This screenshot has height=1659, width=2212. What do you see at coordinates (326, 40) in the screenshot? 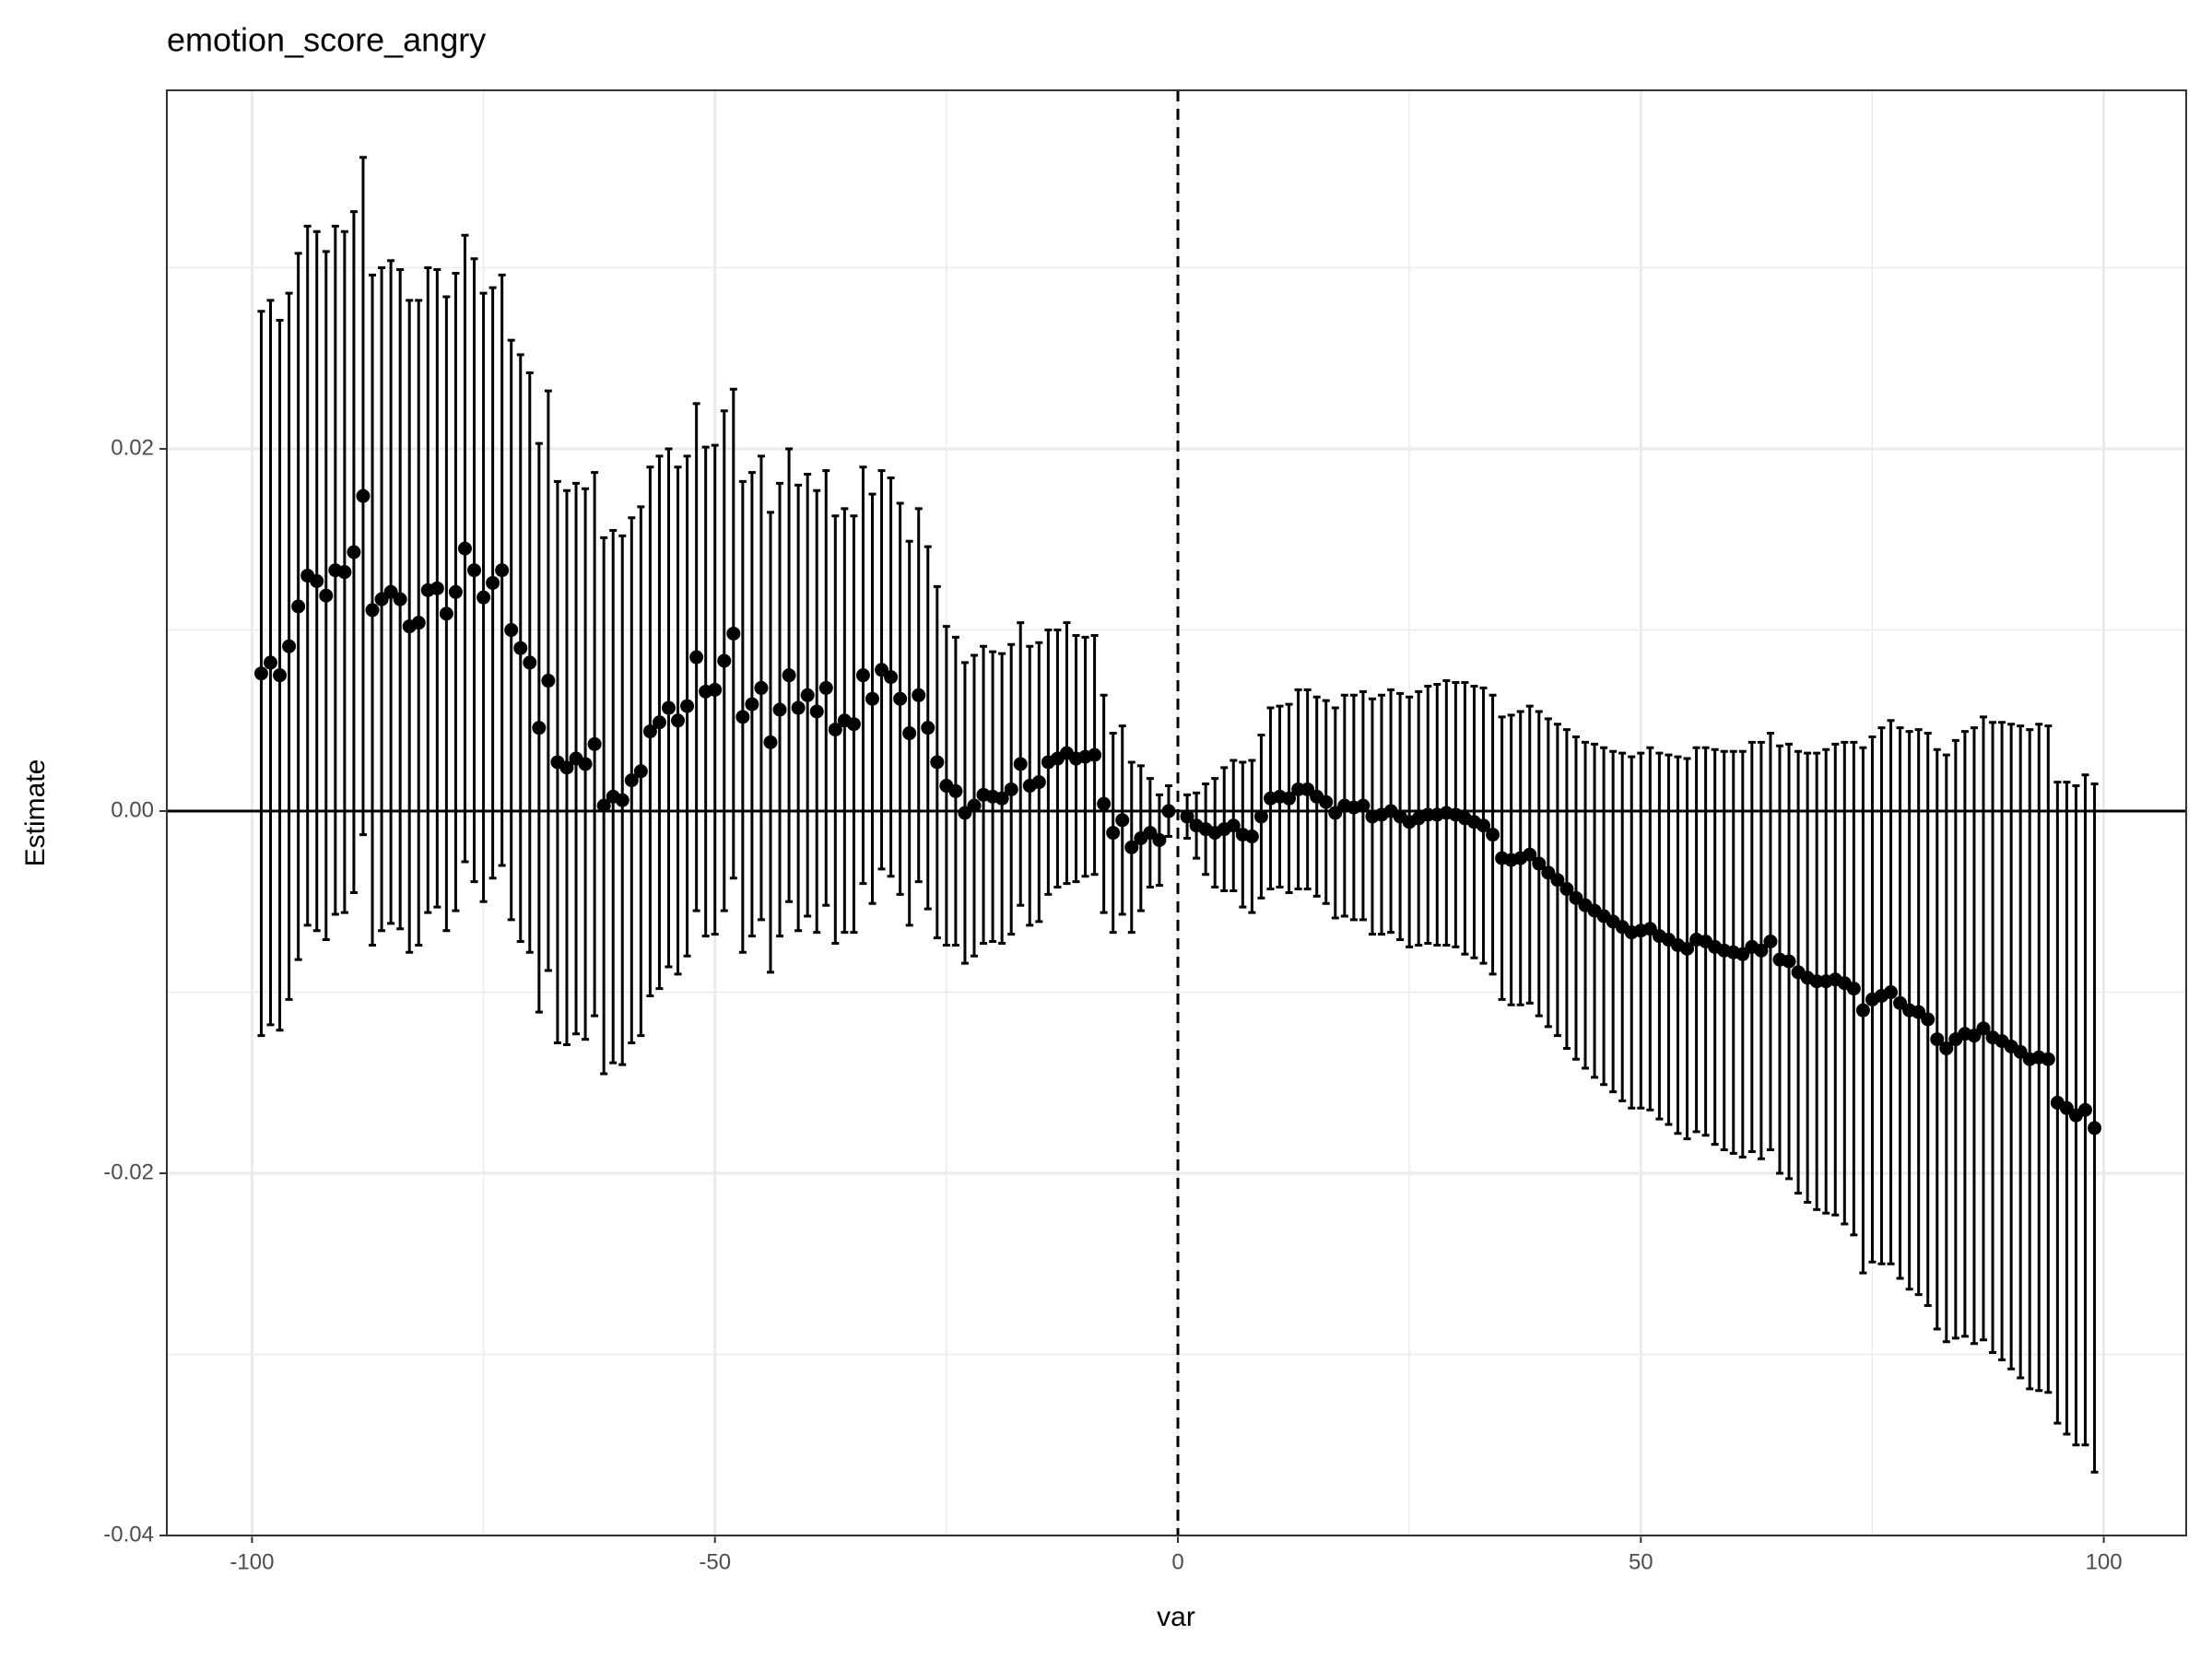
I see `chart-title: emotion_score_angry` at bounding box center [326, 40].